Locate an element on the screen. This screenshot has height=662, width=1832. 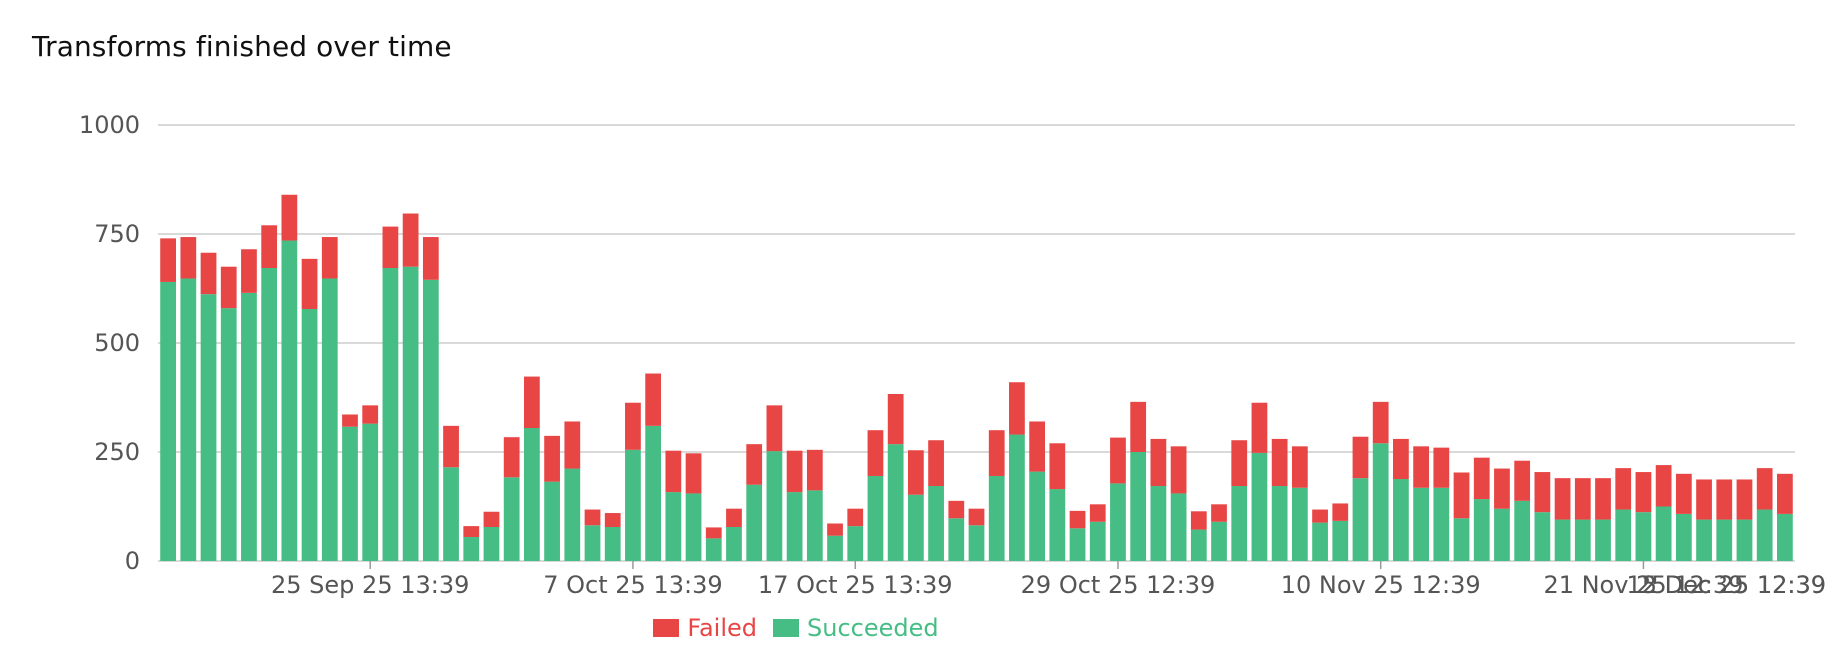
x-tick-label: 29 Oct 25 12:39 is located at coordinates (1118, 585).